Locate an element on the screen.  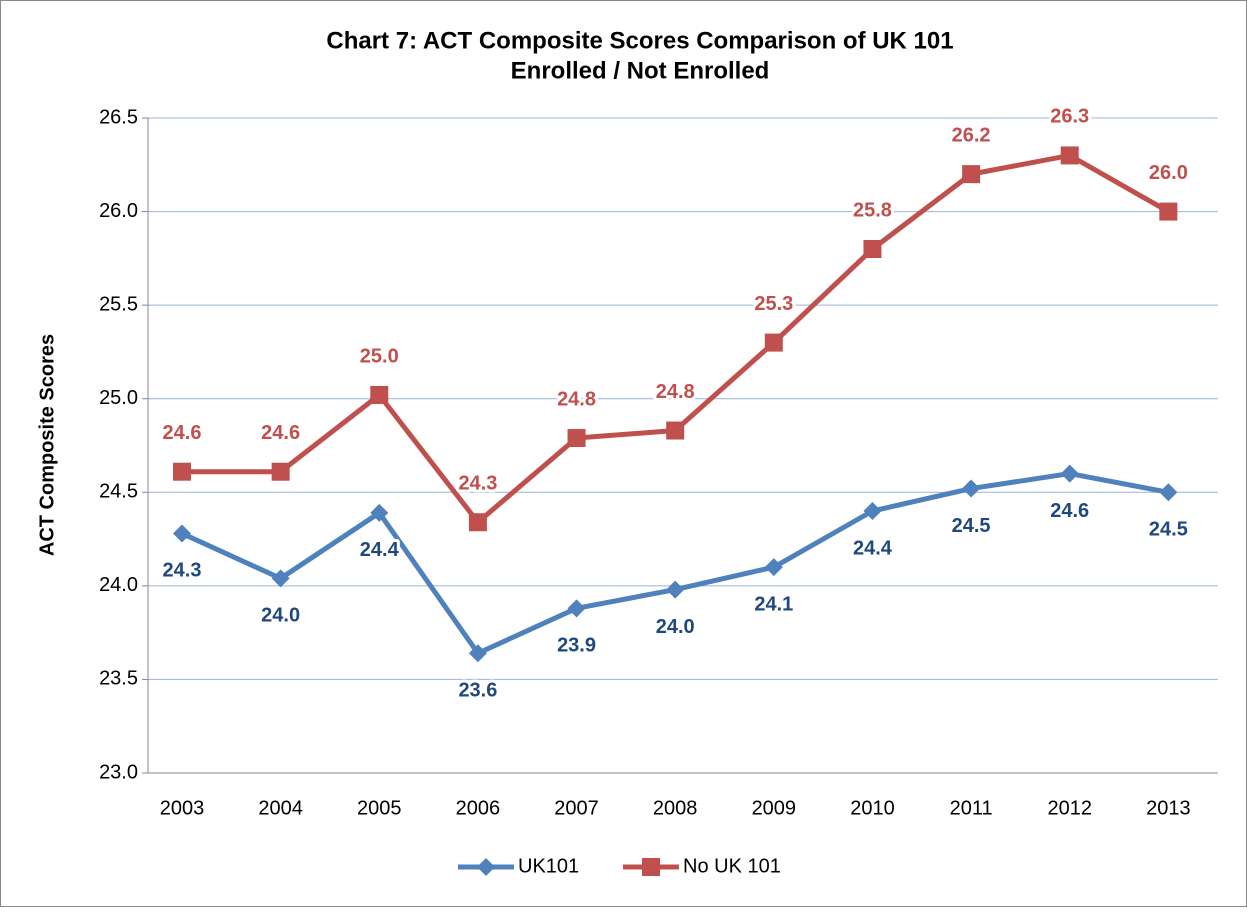
data-label: 26.3 is located at coordinates (1069, 117).